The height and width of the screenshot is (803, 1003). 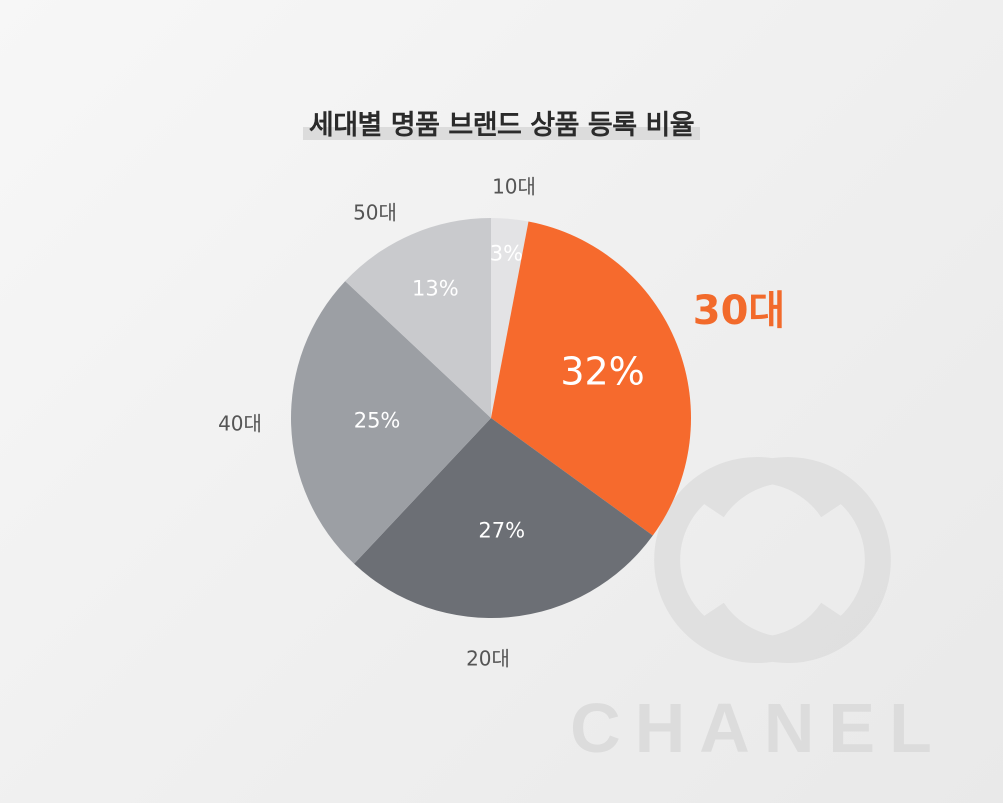 I want to click on slice-value-label: 13%, so click(x=435, y=289).